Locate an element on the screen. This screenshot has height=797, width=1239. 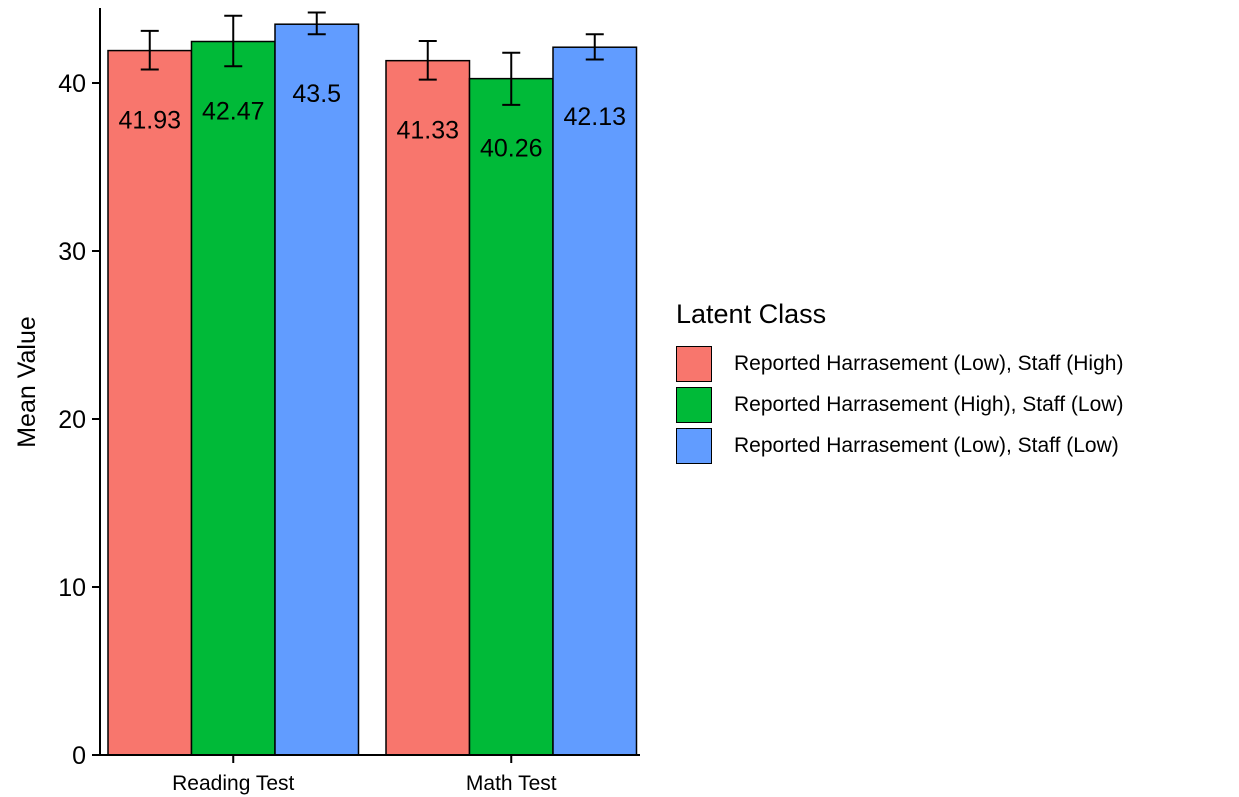
legend-label-1: Reported Harrasement (Low), Staff (High) is located at coordinates (929, 363).